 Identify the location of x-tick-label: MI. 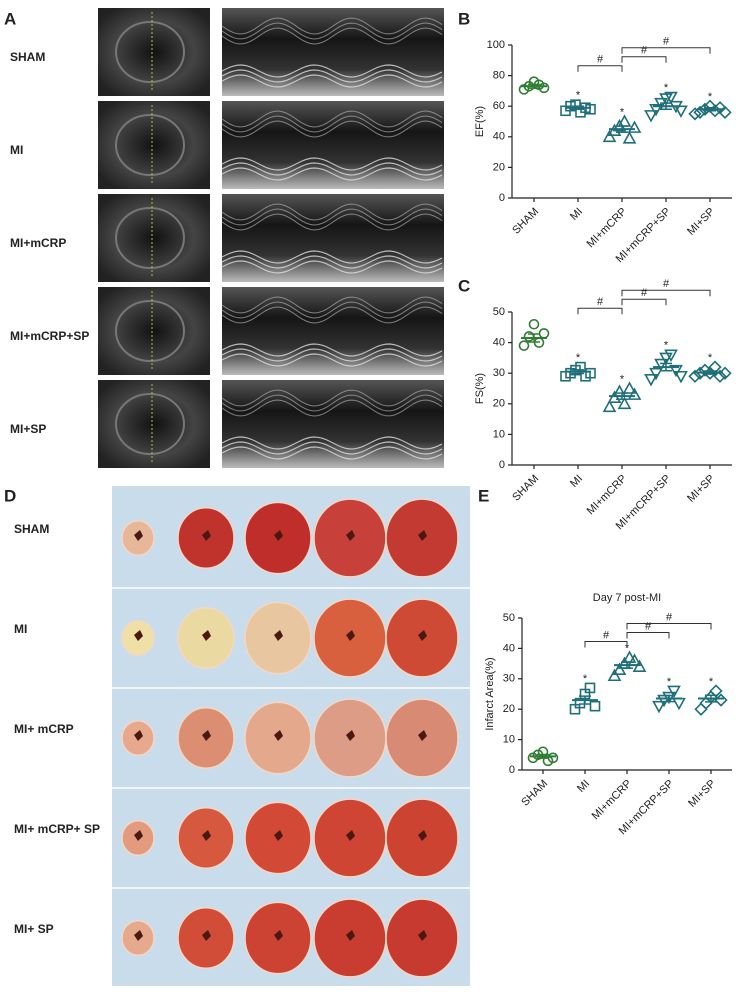
(583, 786).